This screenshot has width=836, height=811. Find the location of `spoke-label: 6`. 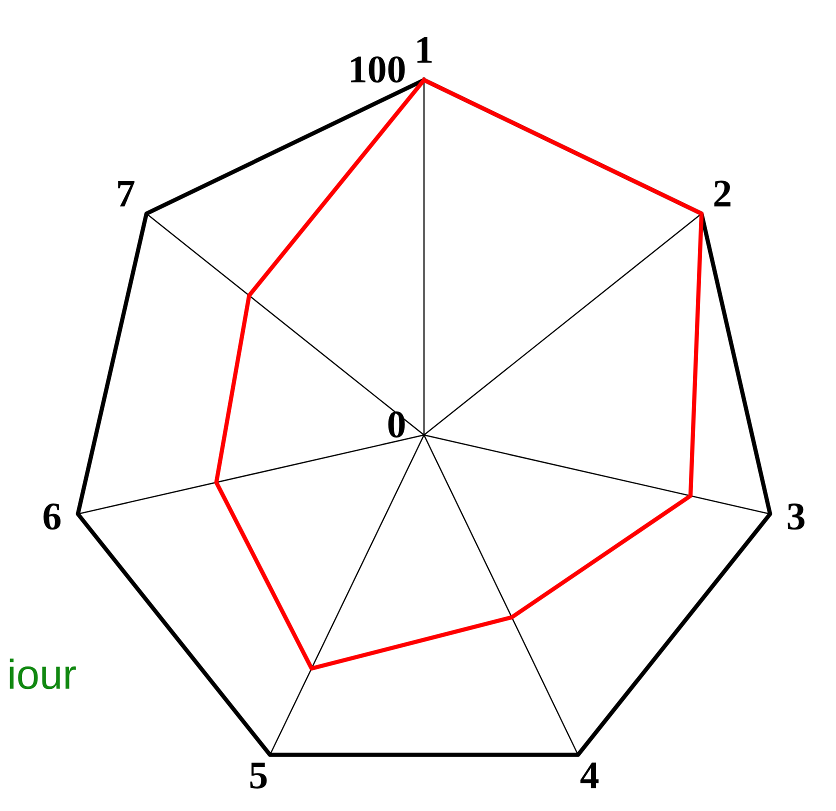

spoke-label: 6 is located at coordinates (52, 517).